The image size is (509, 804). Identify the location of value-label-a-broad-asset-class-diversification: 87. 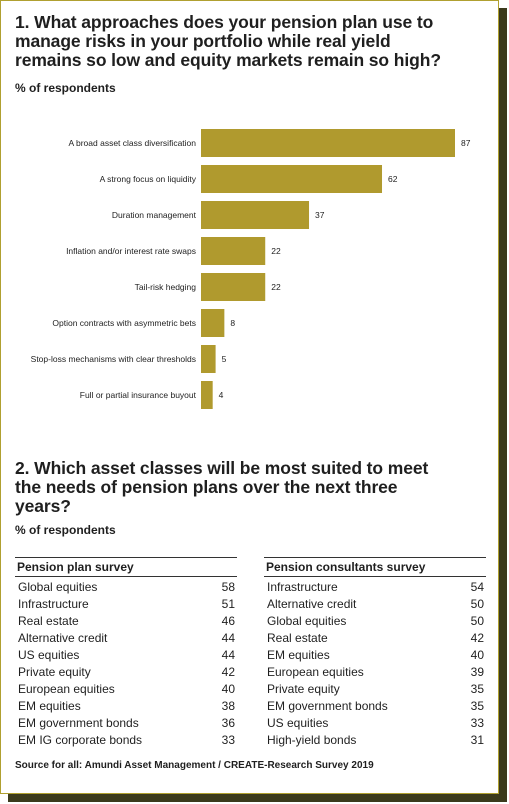
(466, 143).